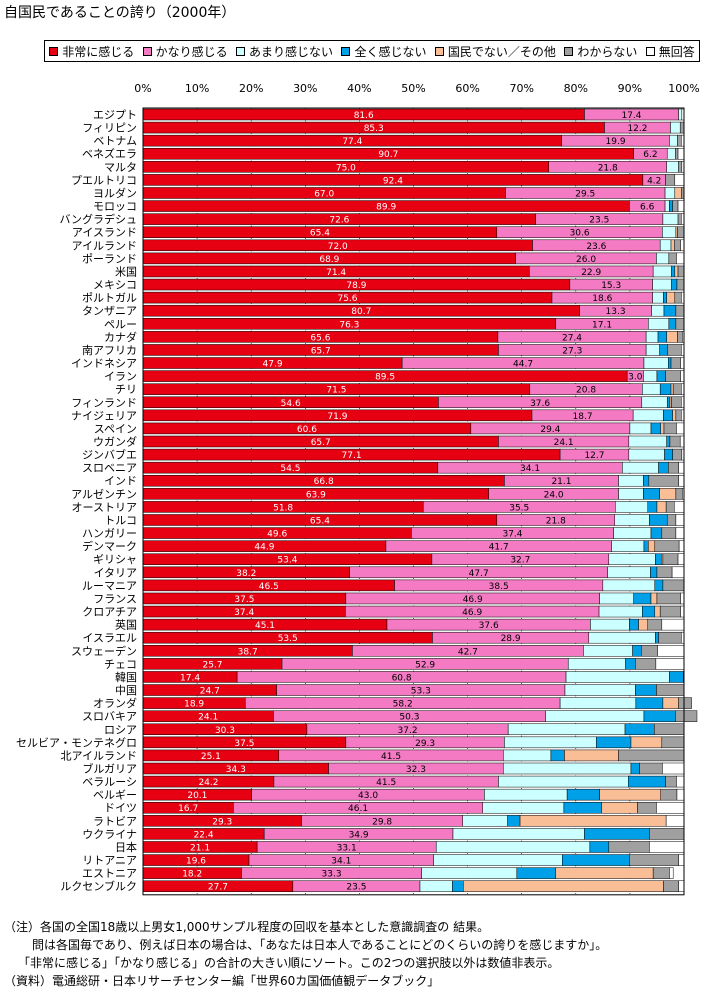 This screenshot has height=1008, width=718. What do you see at coordinates (120, 337) in the screenshot?
I see `category-label-17: カナダ` at bounding box center [120, 337].